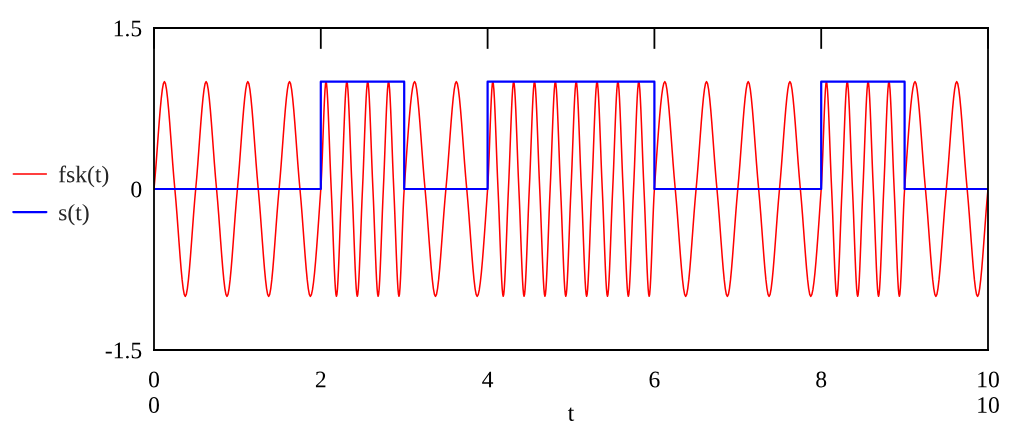 The height and width of the screenshot is (437, 1024). What do you see at coordinates (488, 379) in the screenshot?
I see `x-tick-label: 4` at bounding box center [488, 379].